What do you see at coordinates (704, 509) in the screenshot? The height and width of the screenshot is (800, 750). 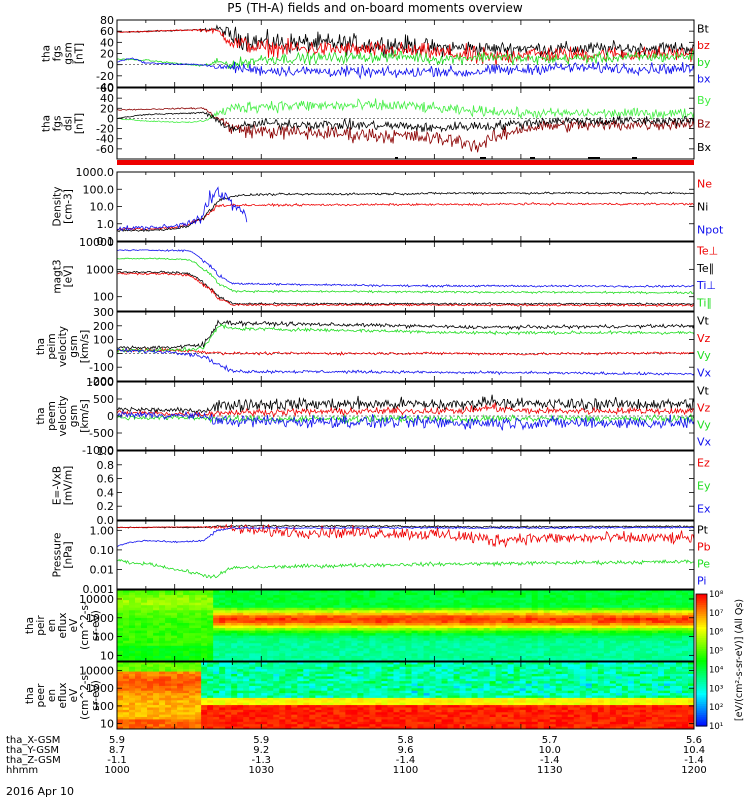 I see `legend-efield-Ex: Ex` at bounding box center [704, 509].